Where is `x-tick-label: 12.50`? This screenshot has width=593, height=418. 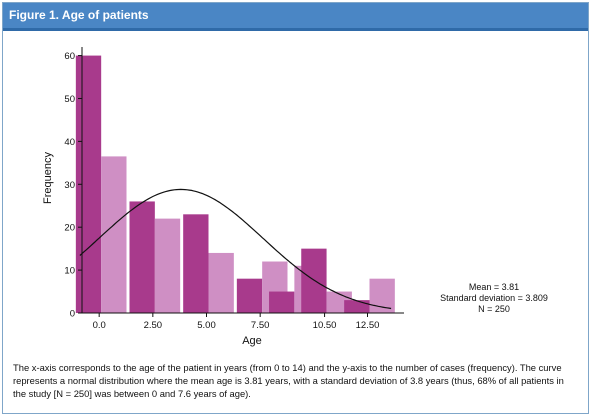
x-tick-label: 12.50 is located at coordinates (368, 325).